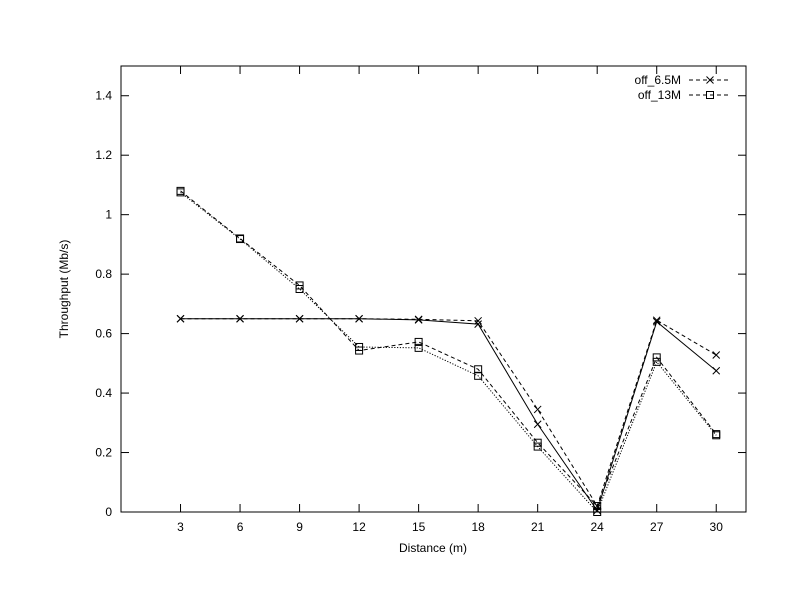 The width and height of the screenshot is (792, 612). What do you see at coordinates (433, 548) in the screenshot?
I see `x-axis-label: Distance (m)` at bounding box center [433, 548].